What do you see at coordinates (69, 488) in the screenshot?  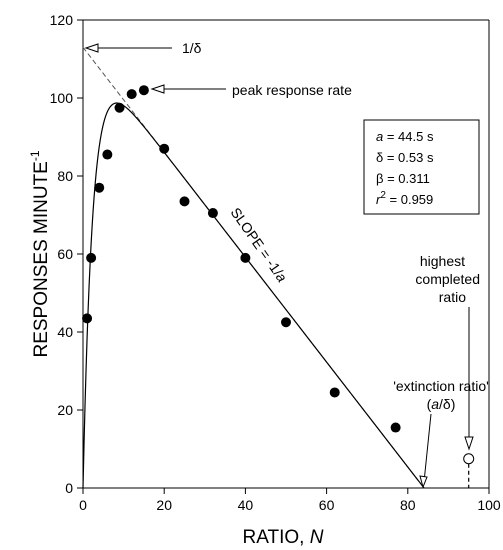 I see `y-tick-label-0: 0` at bounding box center [69, 488].